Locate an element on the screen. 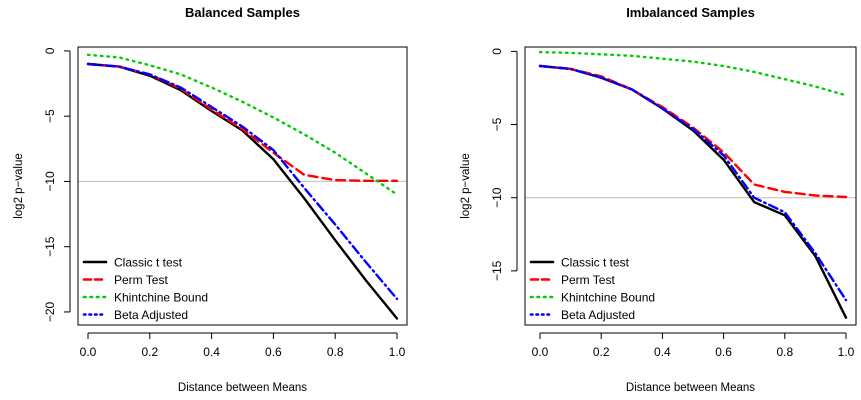  chart-title: Balanced Samples is located at coordinates (242, 12).